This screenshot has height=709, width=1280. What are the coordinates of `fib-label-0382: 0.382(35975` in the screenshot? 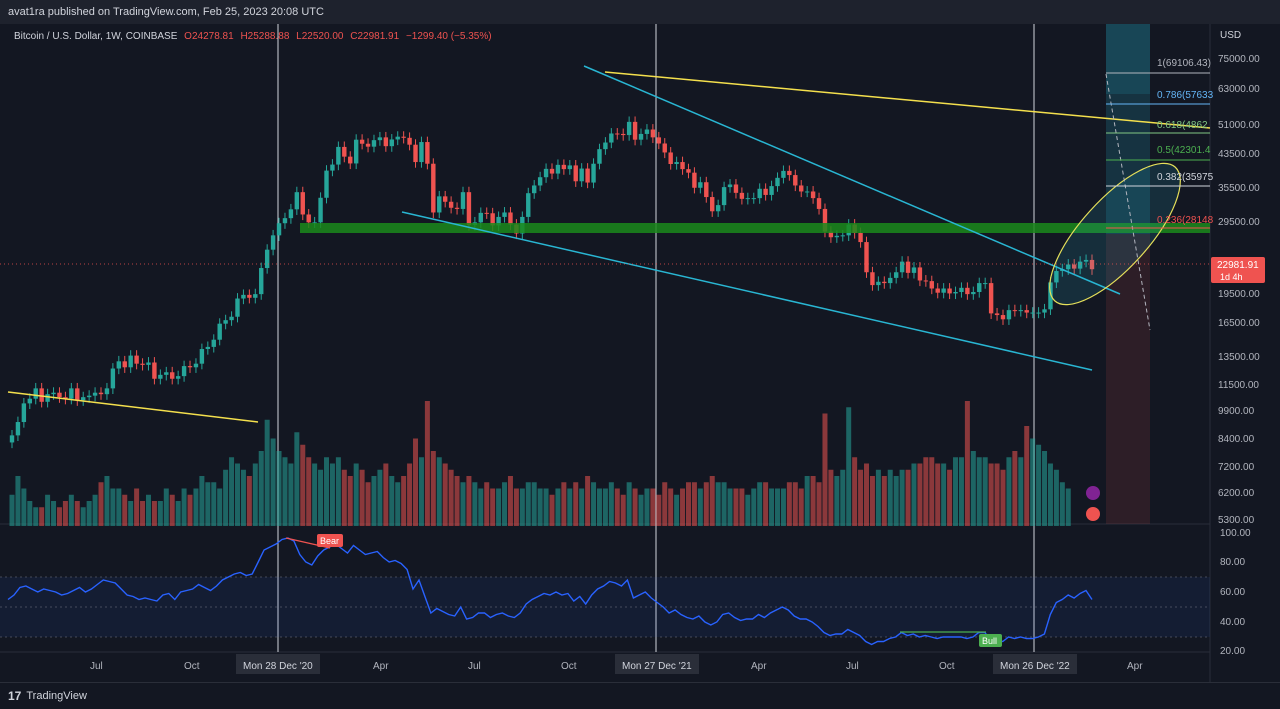 It's located at (1185, 177).